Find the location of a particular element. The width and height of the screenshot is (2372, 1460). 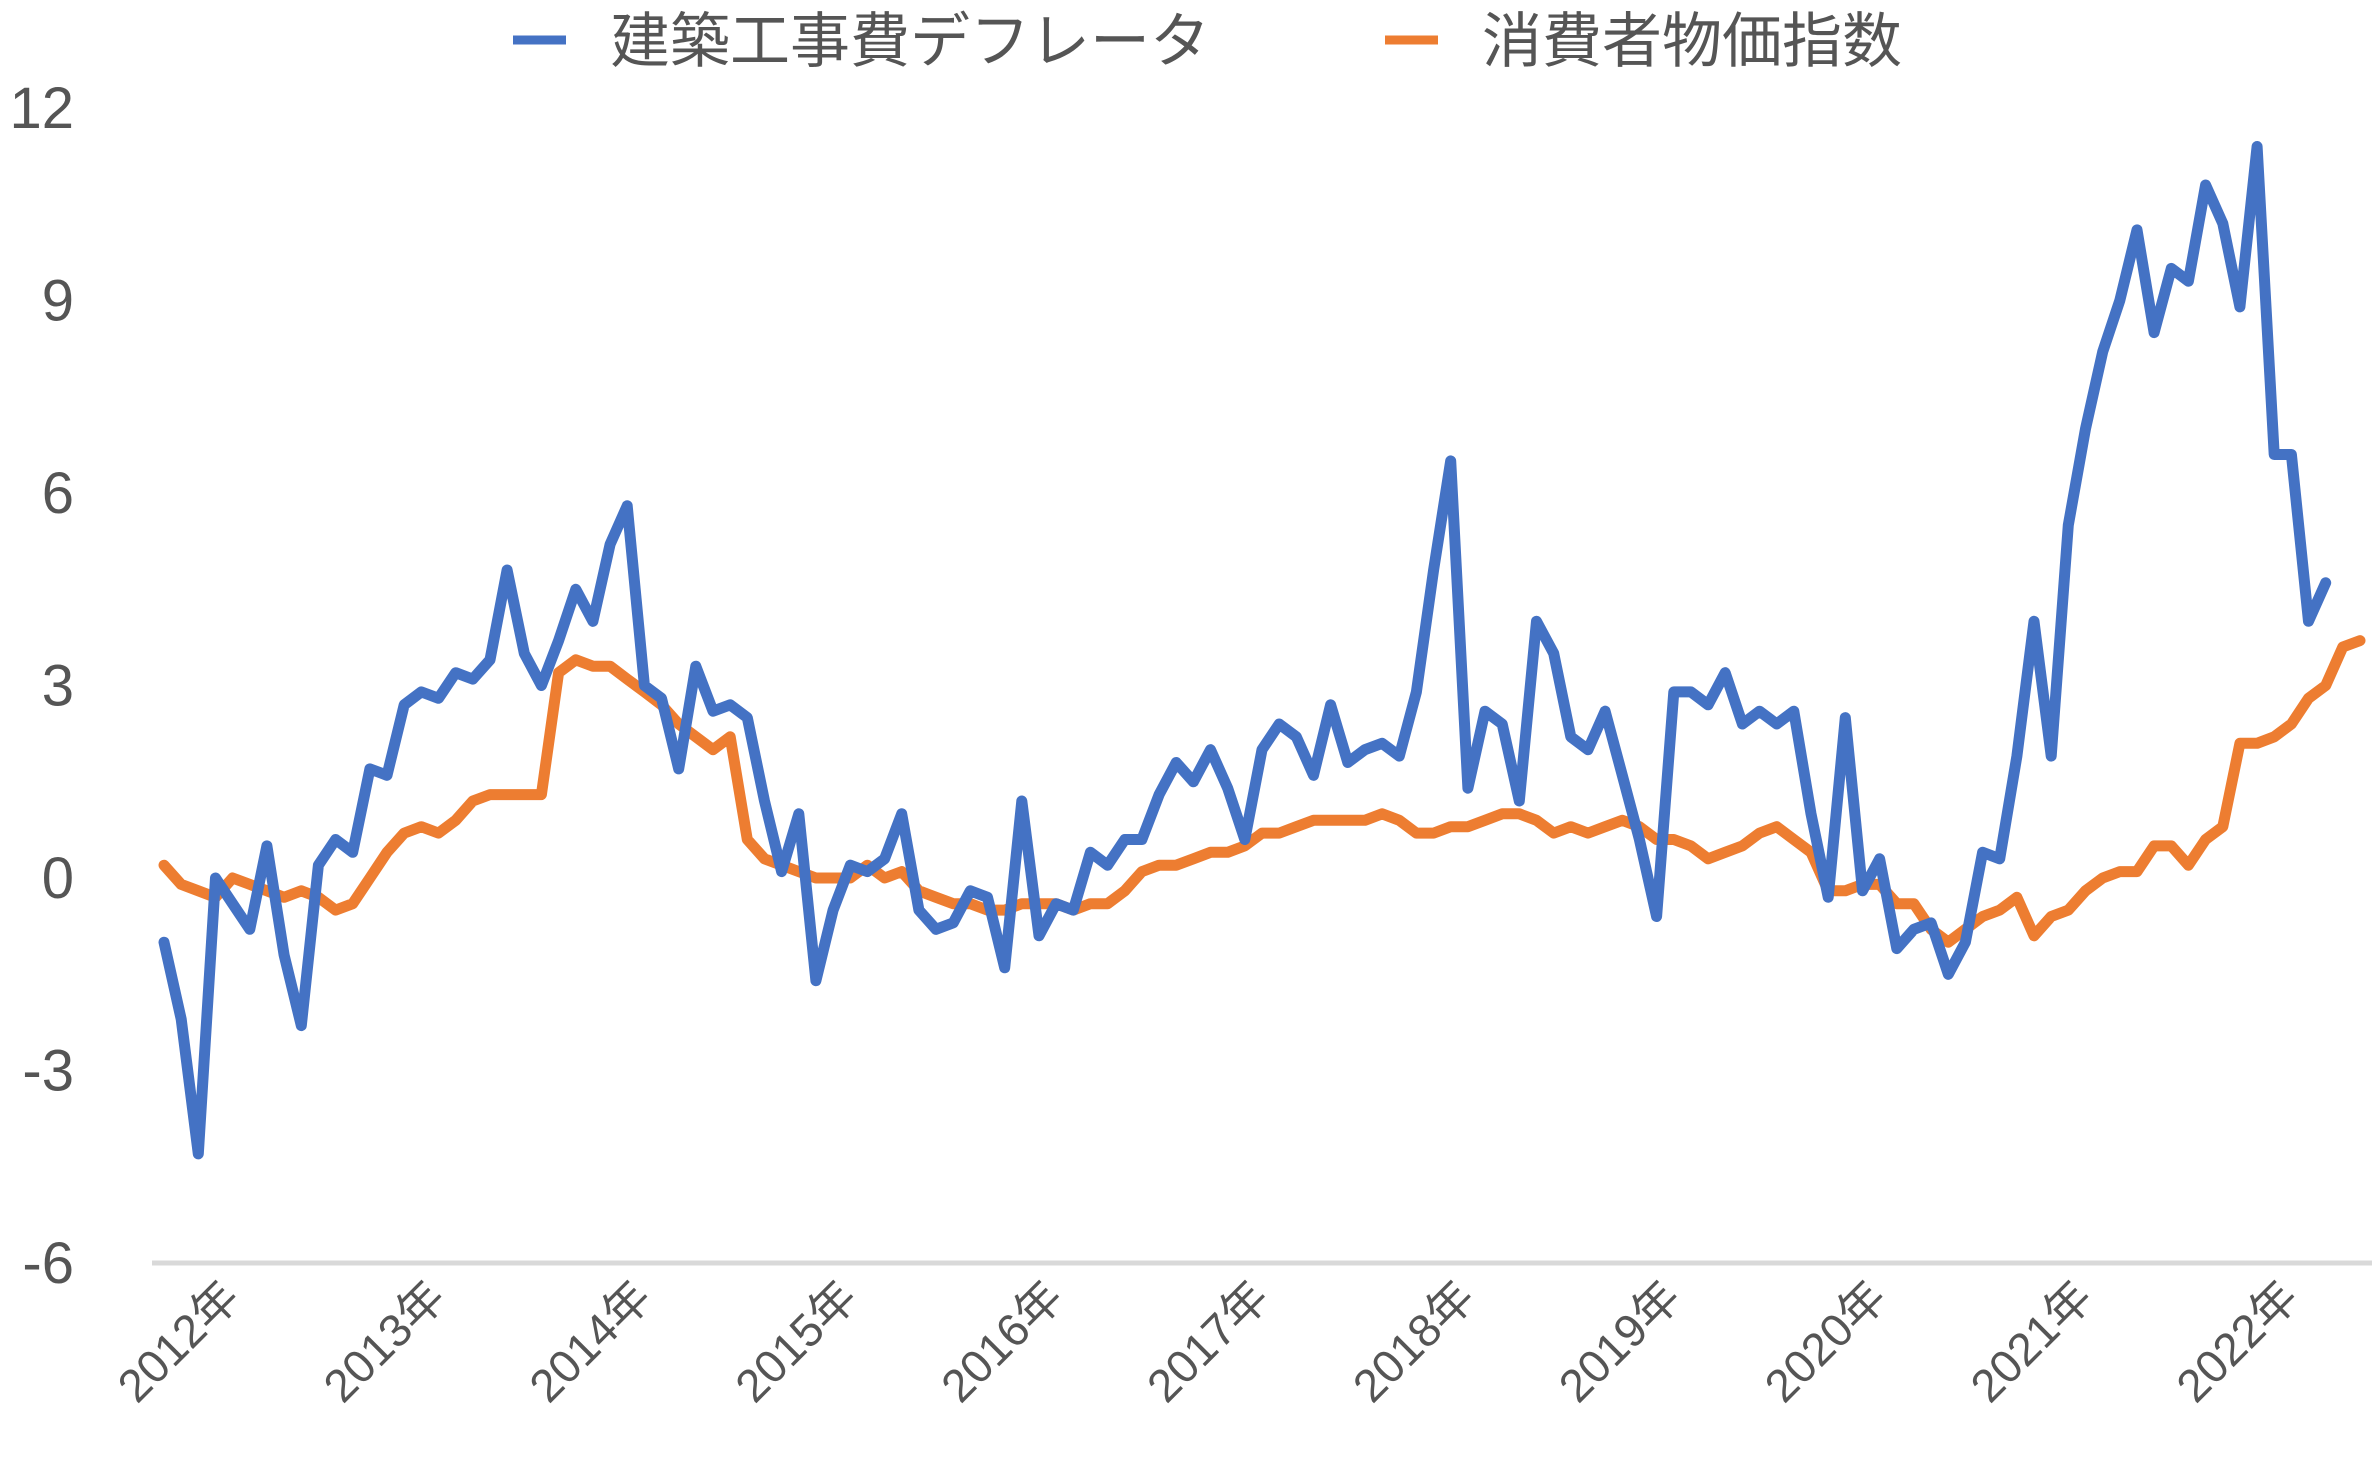

legend-label-cpi: 消費者物価指数 is located at coordinates (1692, 41).